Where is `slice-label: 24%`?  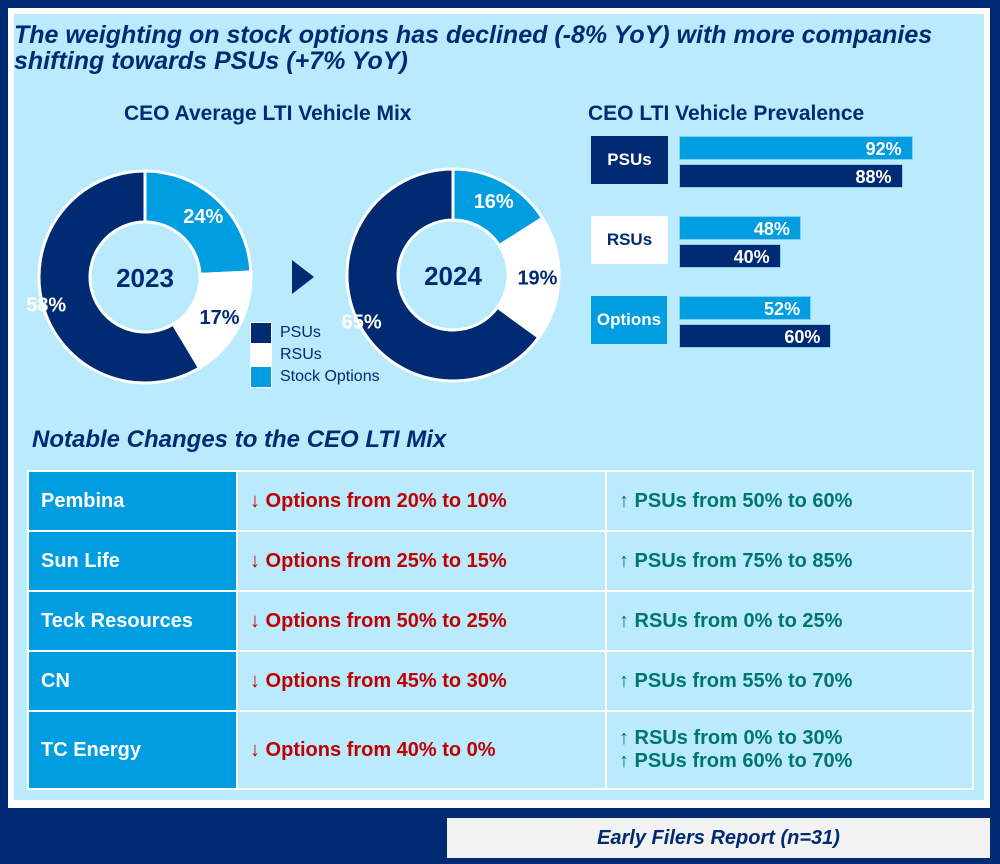 slice-label: 24% is located at coordinates (203, 217).